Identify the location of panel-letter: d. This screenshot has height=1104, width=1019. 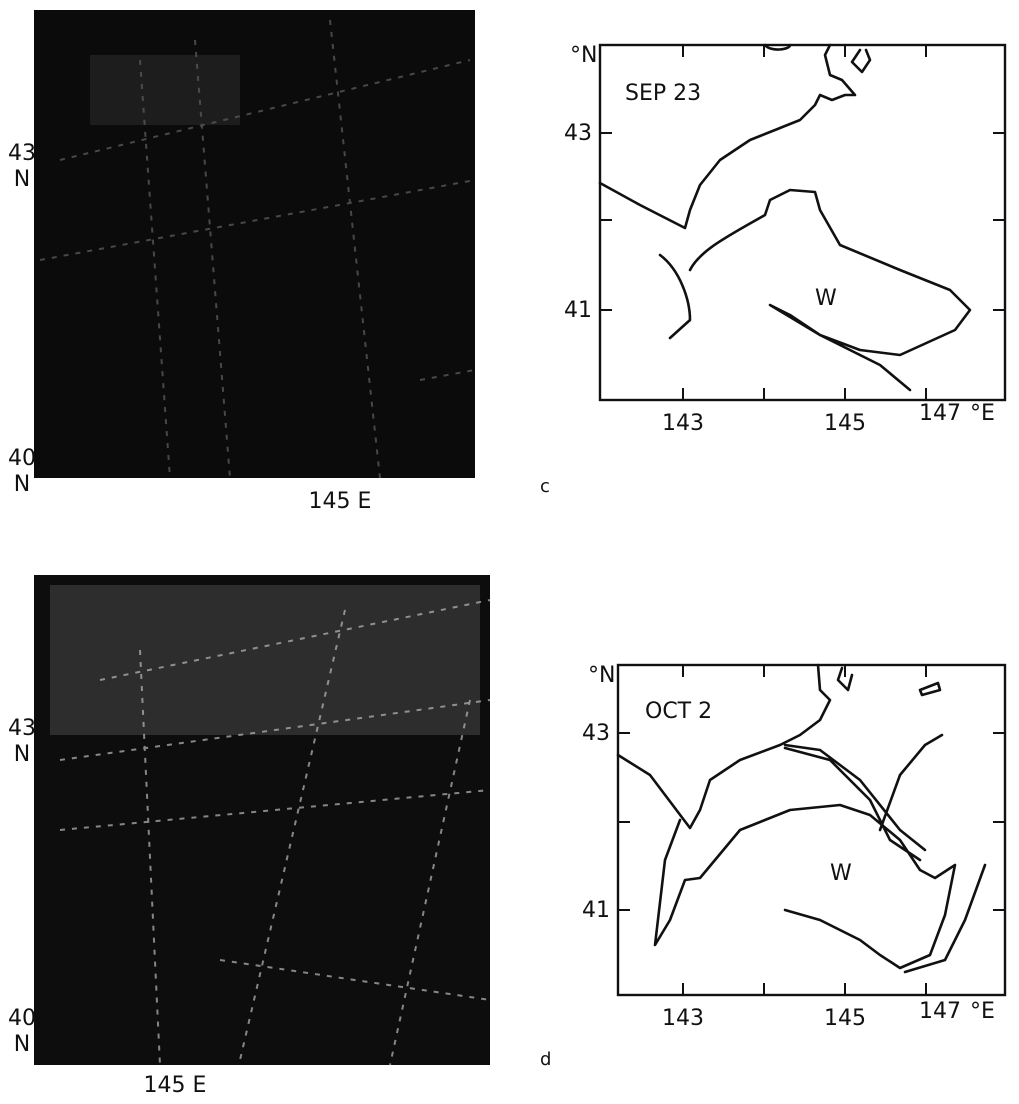
(545, 1059).